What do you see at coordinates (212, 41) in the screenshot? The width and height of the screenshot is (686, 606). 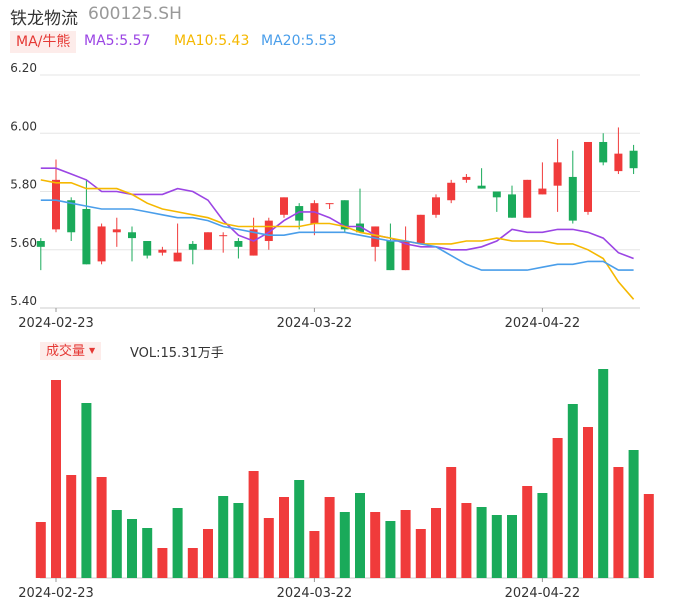 I see `ma10-legend: MA10:5.43` at bounding box center [212, 41].